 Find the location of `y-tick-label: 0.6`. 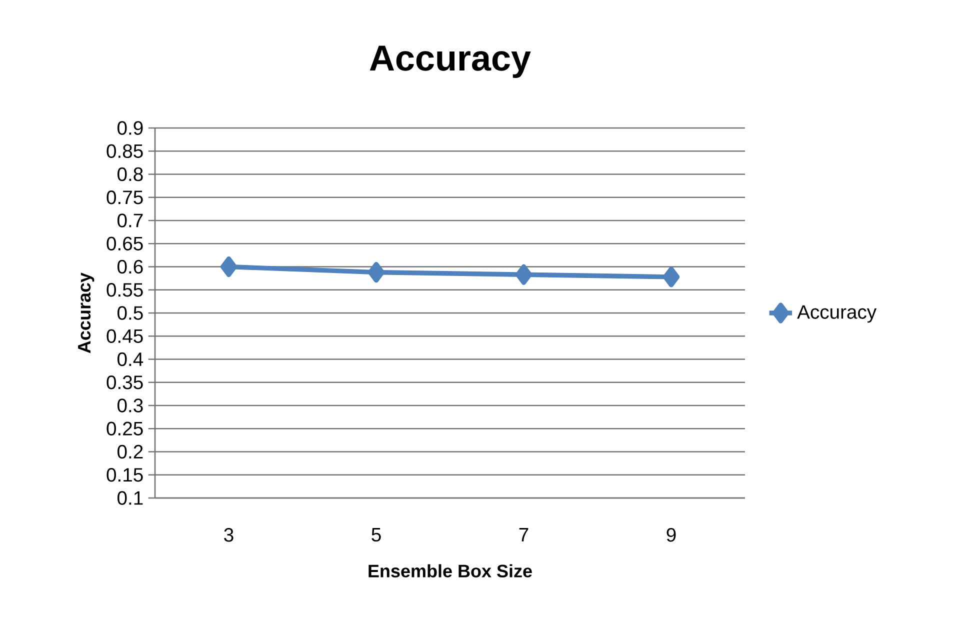

y-tick-label: 0.6 is located at coordinates (130, 267).